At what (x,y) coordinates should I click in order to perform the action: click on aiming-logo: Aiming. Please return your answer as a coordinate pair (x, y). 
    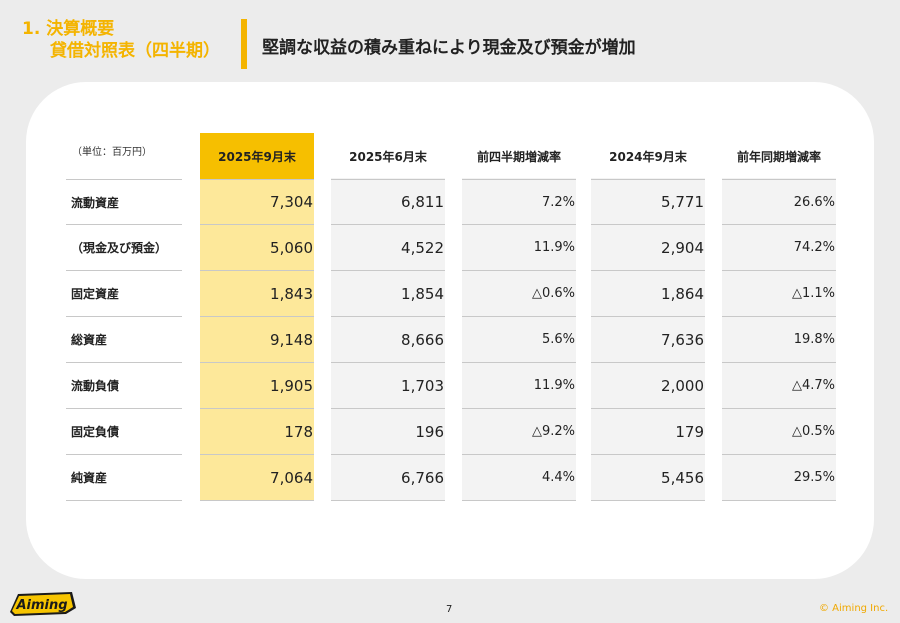
    Looking at the image, I should click on (43, 604).